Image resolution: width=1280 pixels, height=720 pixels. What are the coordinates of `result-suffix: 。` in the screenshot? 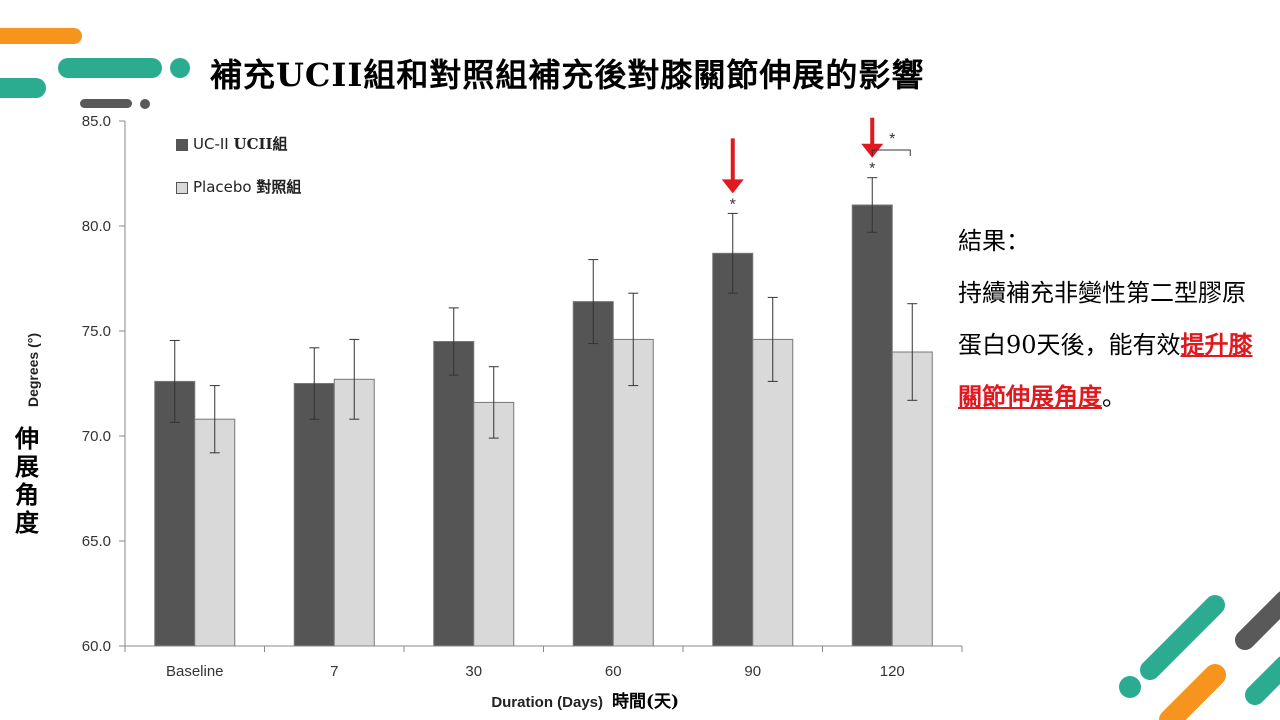 It's located at (1114, 397).